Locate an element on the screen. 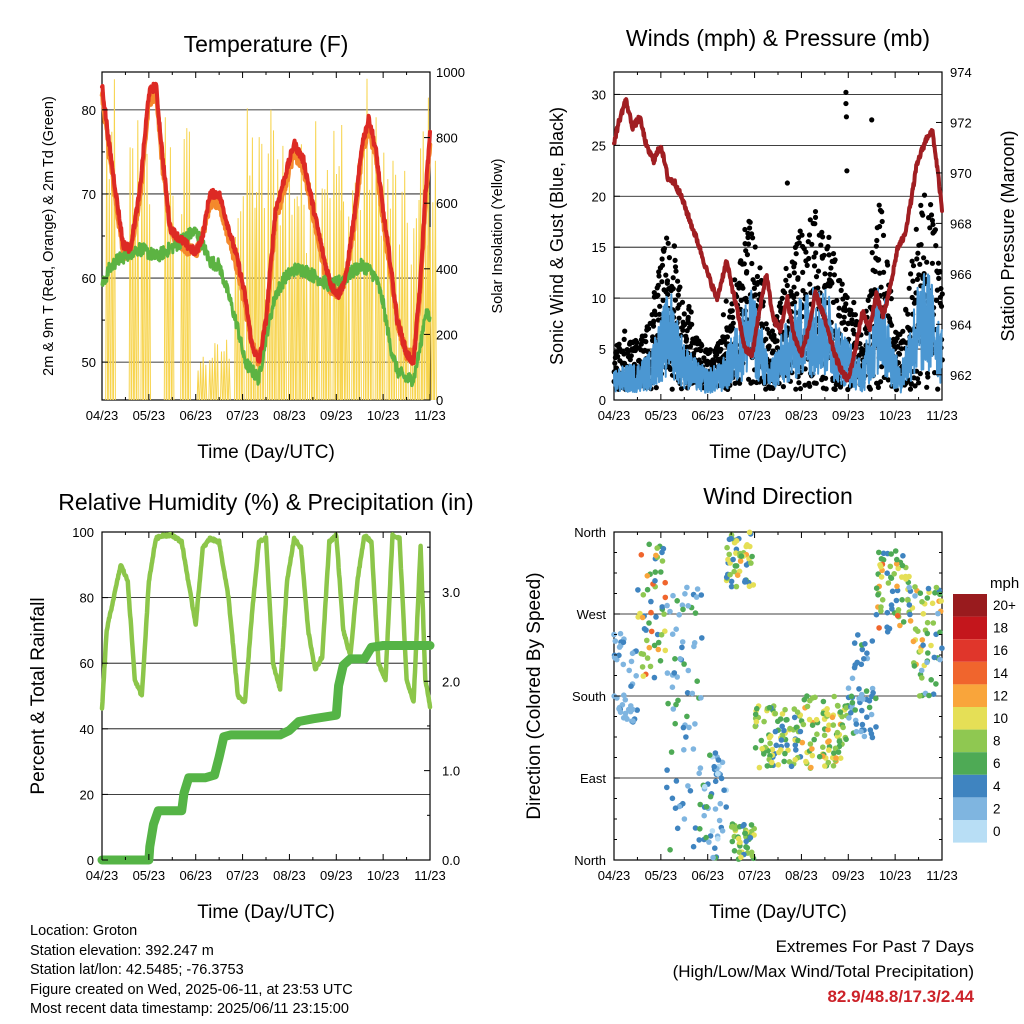 This screenshot has width=1024, height=1024. temperature-y2tick-label: 1000 is located at coordinates (450, 72).